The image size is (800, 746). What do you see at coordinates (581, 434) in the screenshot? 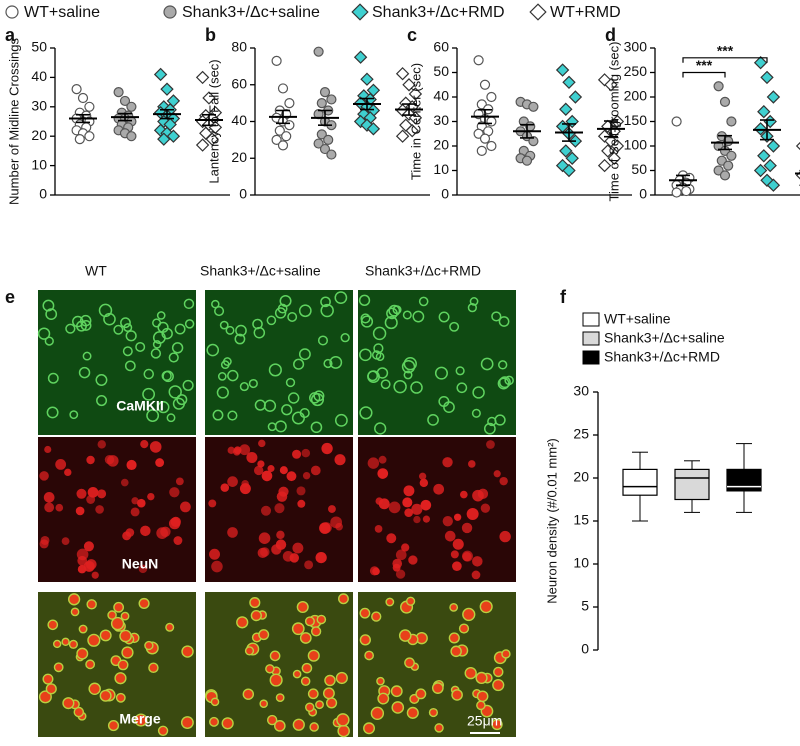
I see `y-tick-label: 25` at bounding box center [581, 434].